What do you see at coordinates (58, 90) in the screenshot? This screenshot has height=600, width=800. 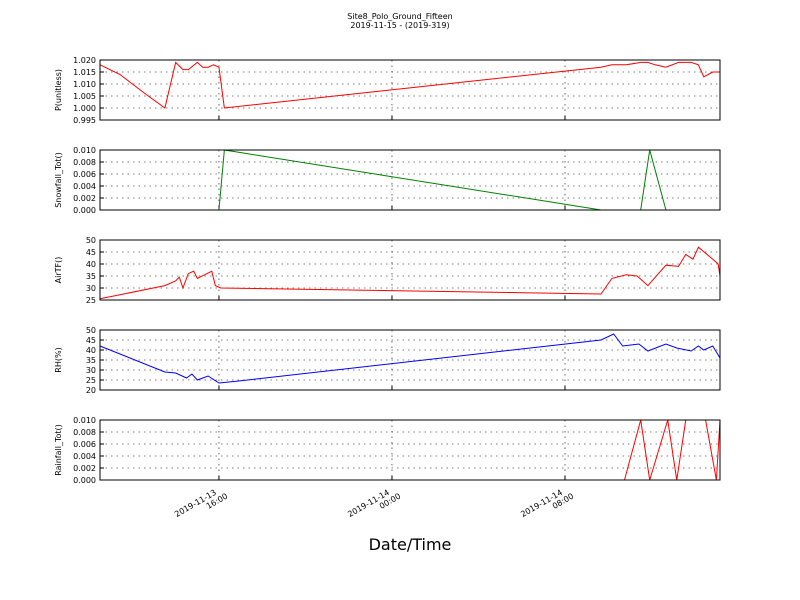 I see `y-axis-label: P(unitless)` at bounding box center [58, 90].